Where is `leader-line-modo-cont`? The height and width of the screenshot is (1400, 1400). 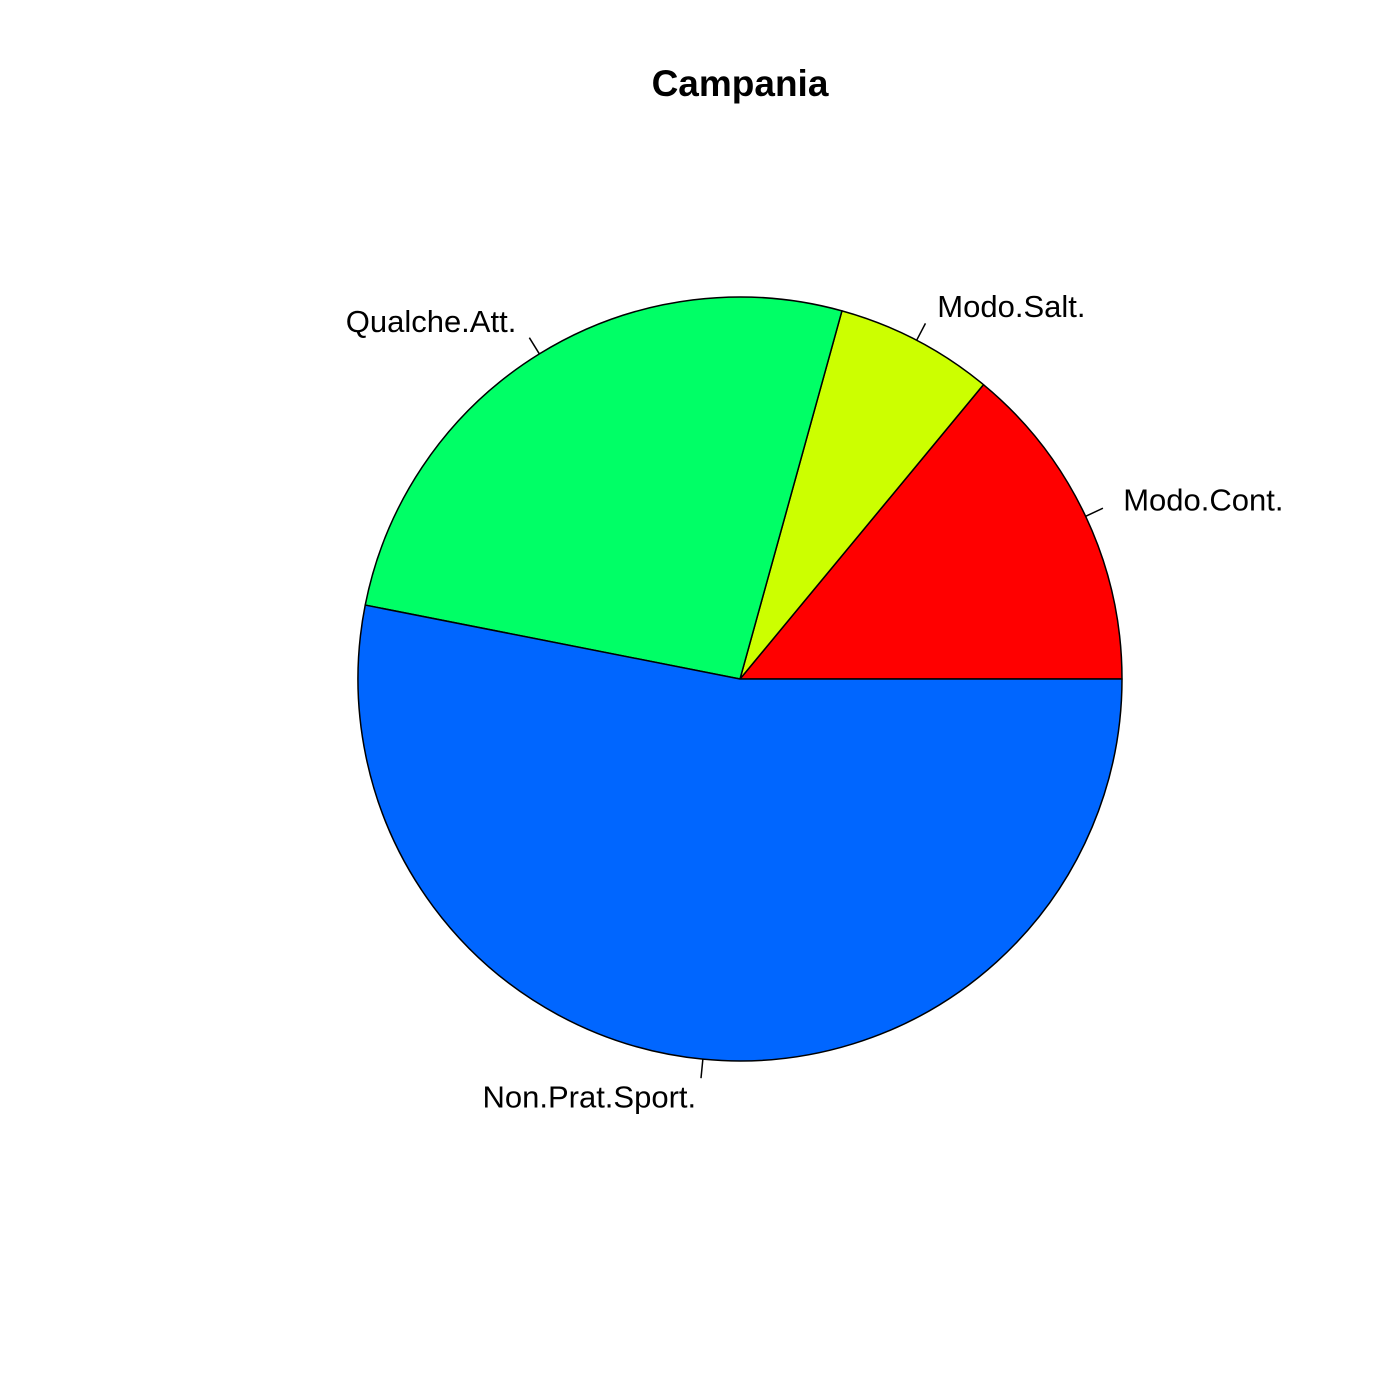 leader-line-modo-cont is located at coordinates (1094, 512).